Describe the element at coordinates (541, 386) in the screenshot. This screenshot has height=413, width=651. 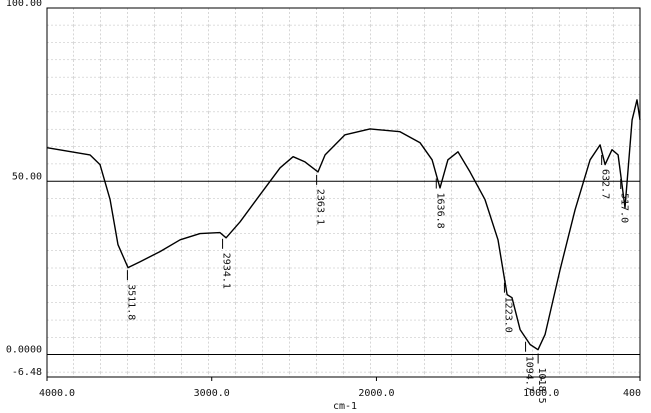
I see `peak-label: 1018.5` at that location.